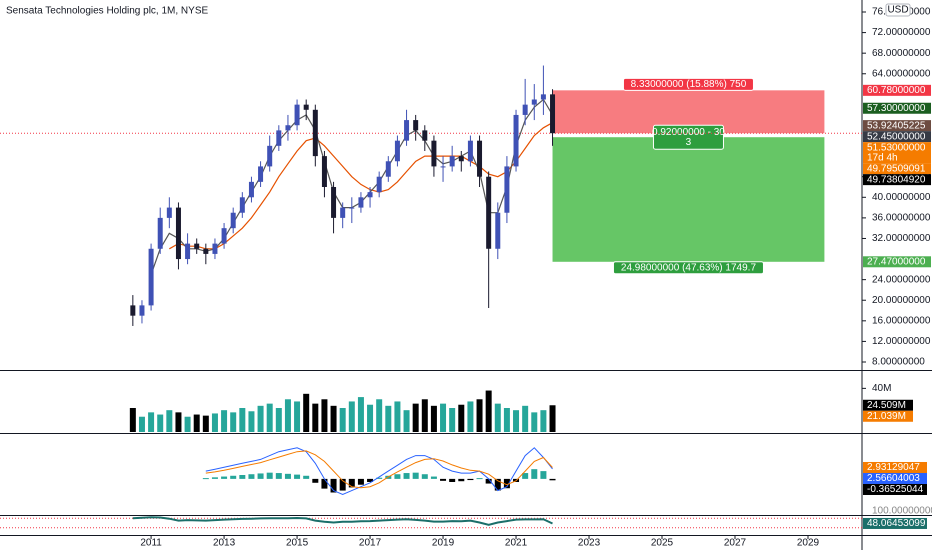 Image resolution: width=932 pixels, height=550 pixels. I want to click on price-label: 27.47000000, so click(896, 261).